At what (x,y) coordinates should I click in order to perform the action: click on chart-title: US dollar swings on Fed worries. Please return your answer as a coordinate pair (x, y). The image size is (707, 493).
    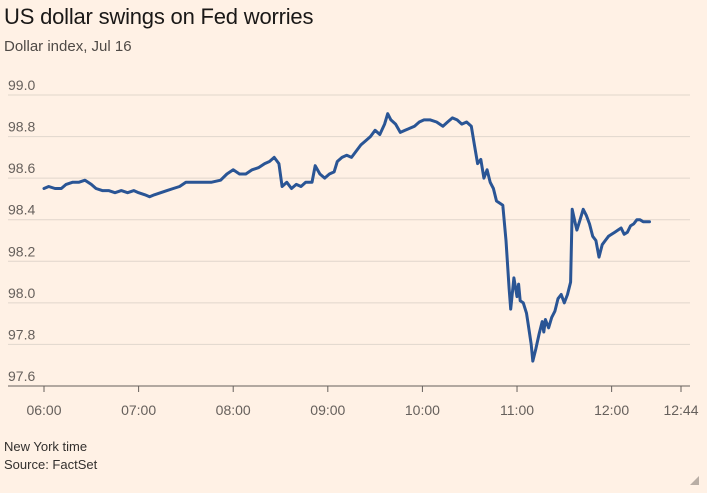
    Looking at the image, I should click on (159, 16).